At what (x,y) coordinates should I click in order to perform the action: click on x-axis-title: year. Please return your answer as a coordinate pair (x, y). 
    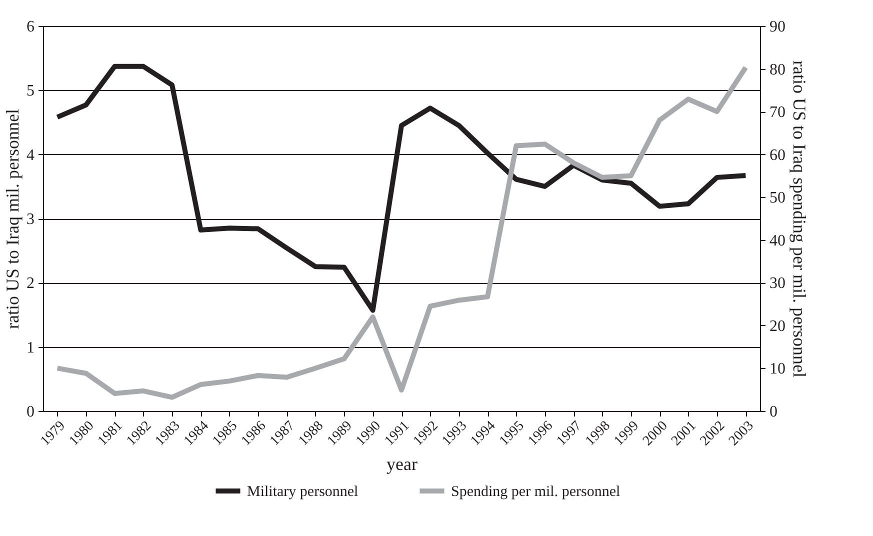
    Looking at the image, I should click on (402, 464).